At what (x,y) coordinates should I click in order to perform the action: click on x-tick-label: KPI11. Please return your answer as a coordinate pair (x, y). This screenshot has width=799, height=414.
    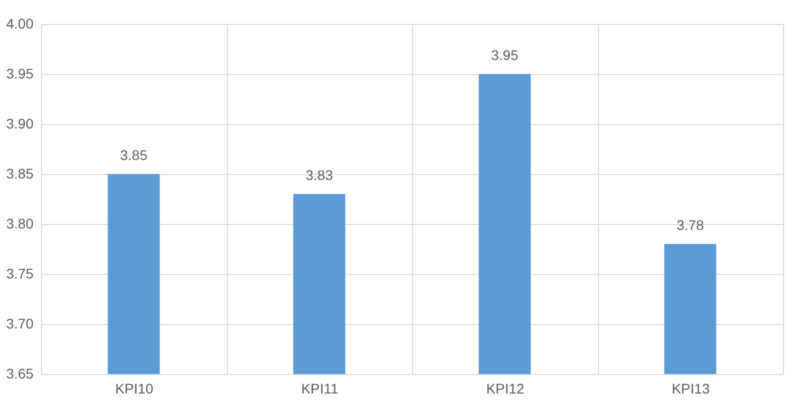
    Looking at the image, I should click on (320, 388).